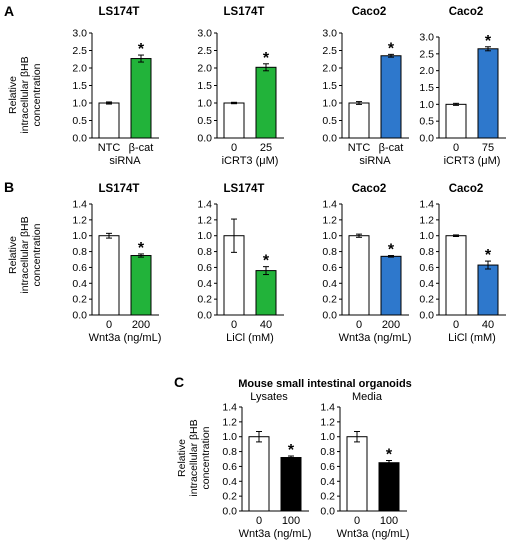  What do you see at coordinates (391, 325) in the screenshot?
I see `x-tick-label: 200` at bounding box center [391, 325].